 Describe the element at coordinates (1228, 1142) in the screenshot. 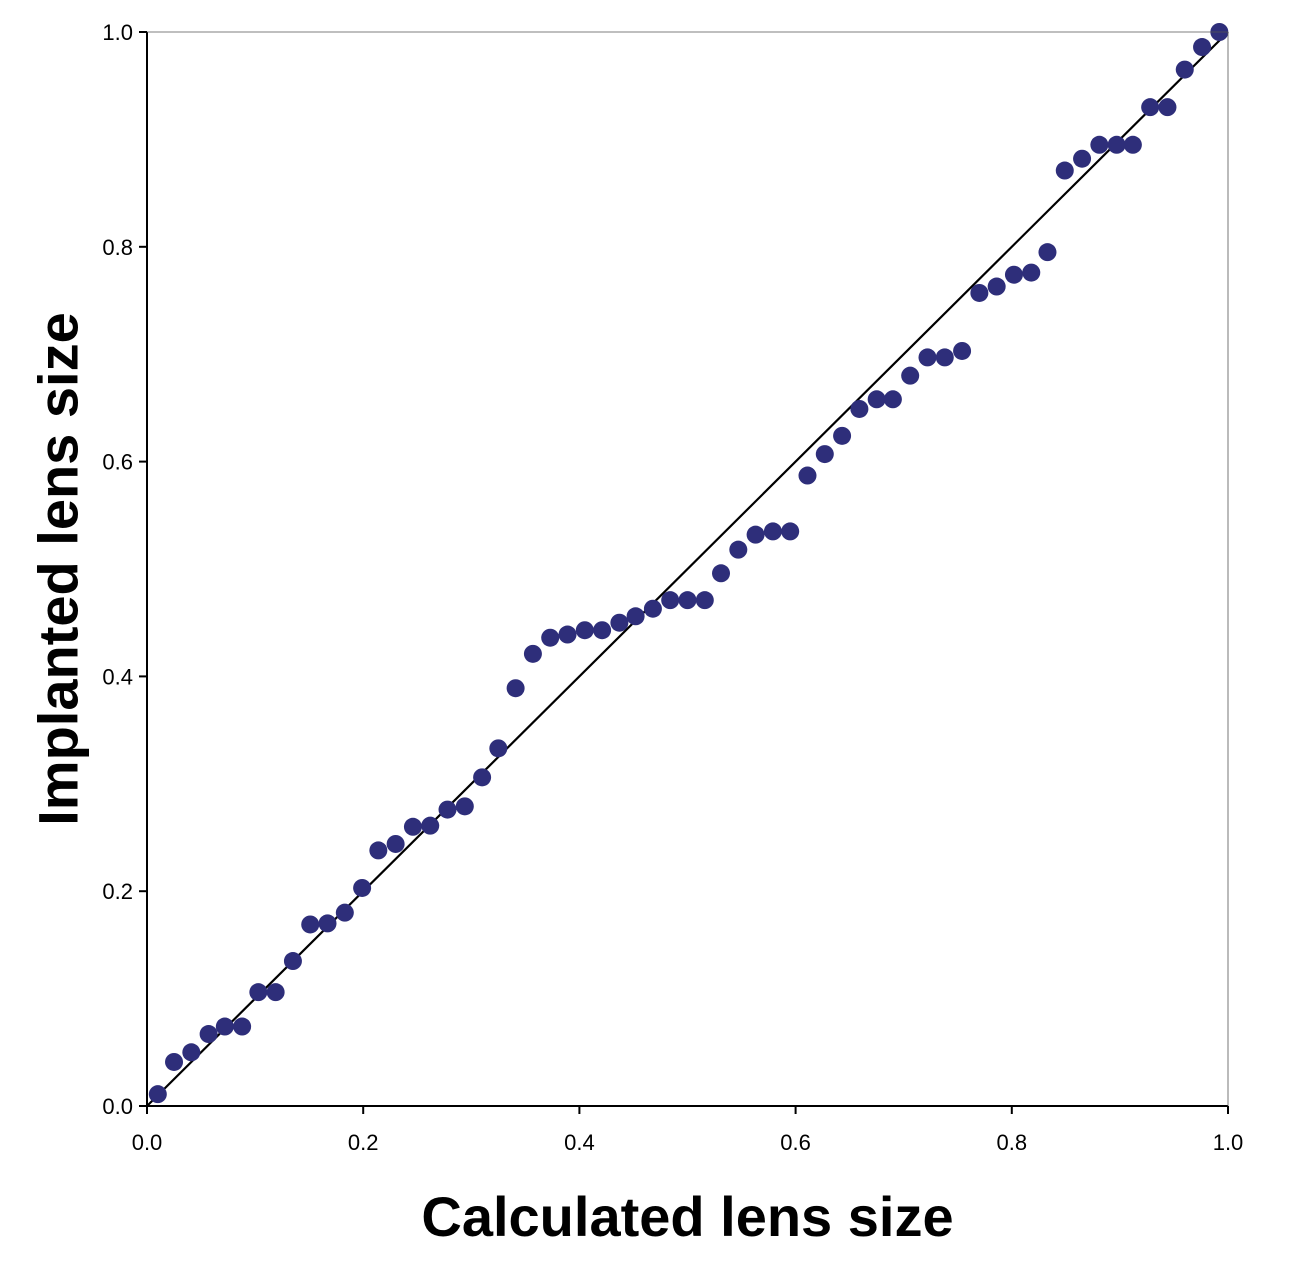

I see `x-tick-label: 1.0` at that location.